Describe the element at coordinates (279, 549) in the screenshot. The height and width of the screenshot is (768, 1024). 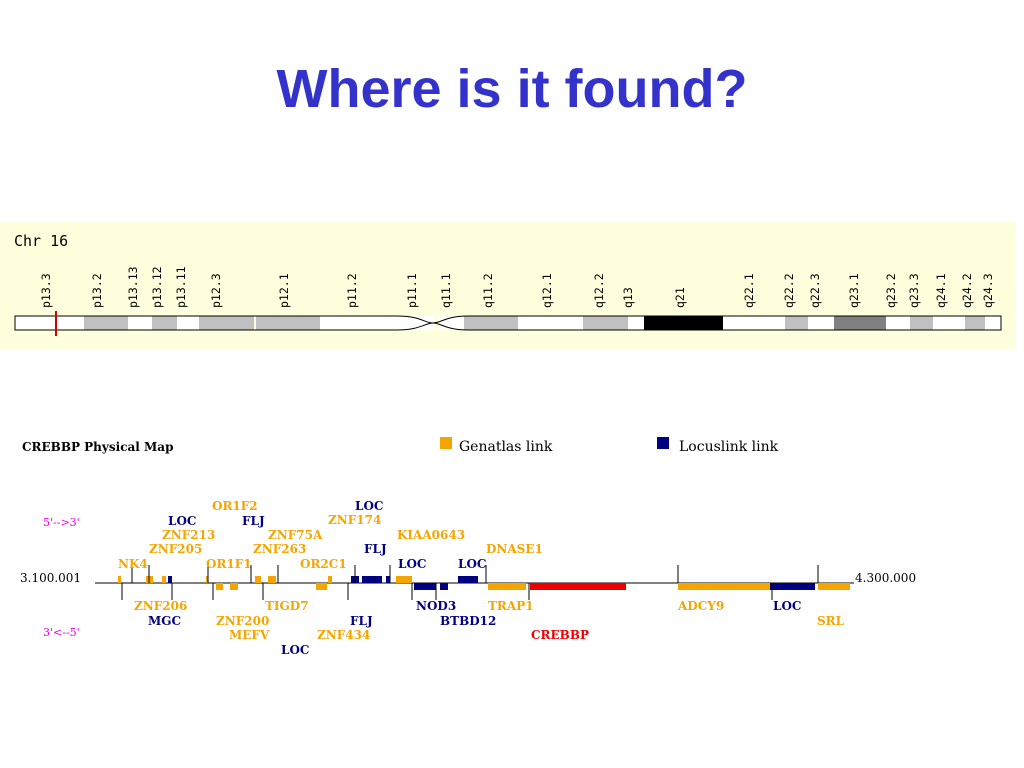
I see `gene-label: ZNF263` at that location.